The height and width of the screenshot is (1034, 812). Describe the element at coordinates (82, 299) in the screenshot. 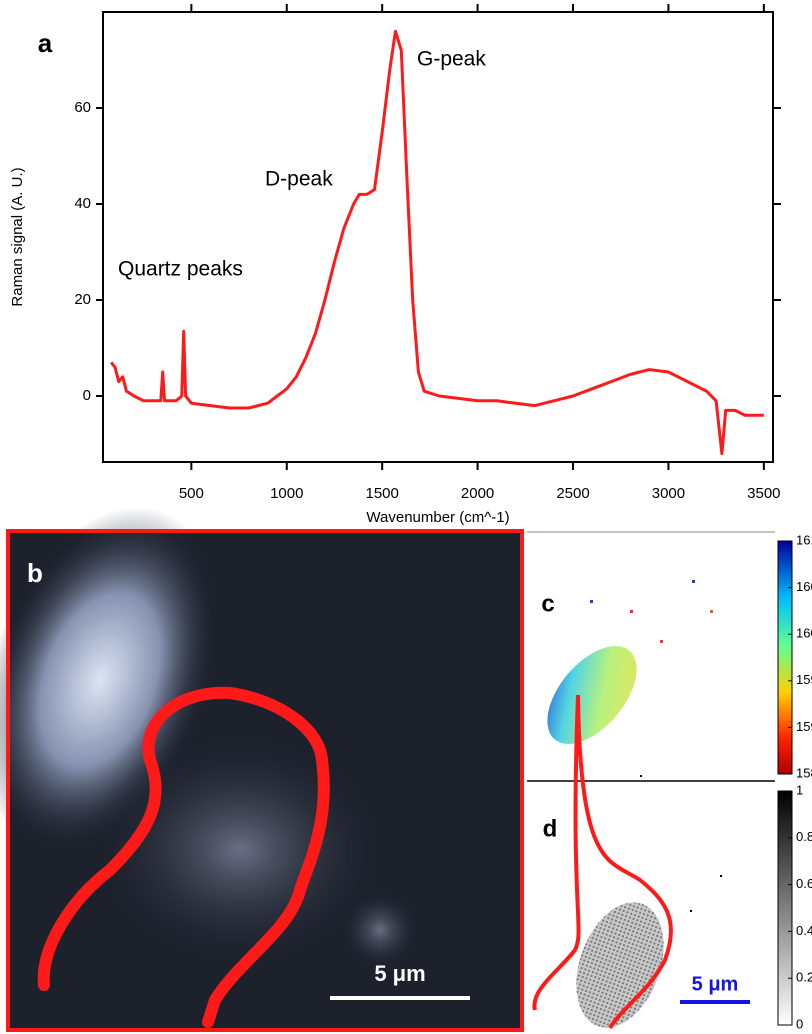

I see `y-tick-label: 20` at that location.